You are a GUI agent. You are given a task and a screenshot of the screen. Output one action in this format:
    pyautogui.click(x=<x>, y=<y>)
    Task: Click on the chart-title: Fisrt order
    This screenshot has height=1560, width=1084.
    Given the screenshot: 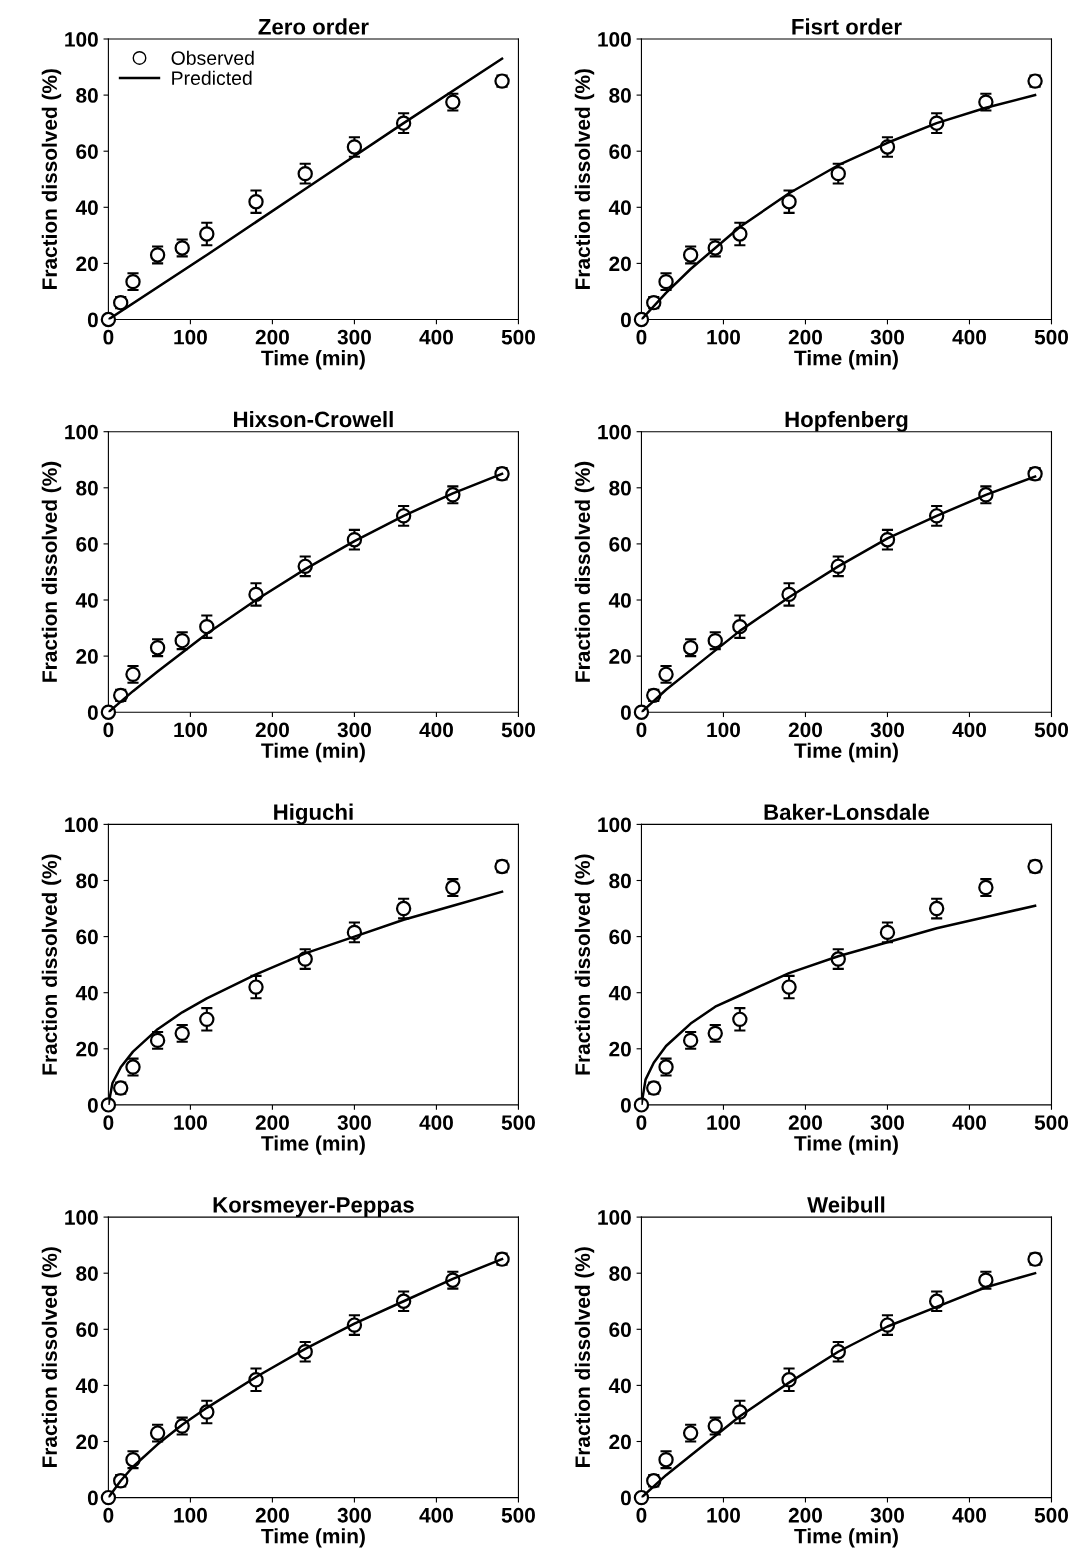 What is the action you would take?
    pyautogui.click(x=847, y=26)
    